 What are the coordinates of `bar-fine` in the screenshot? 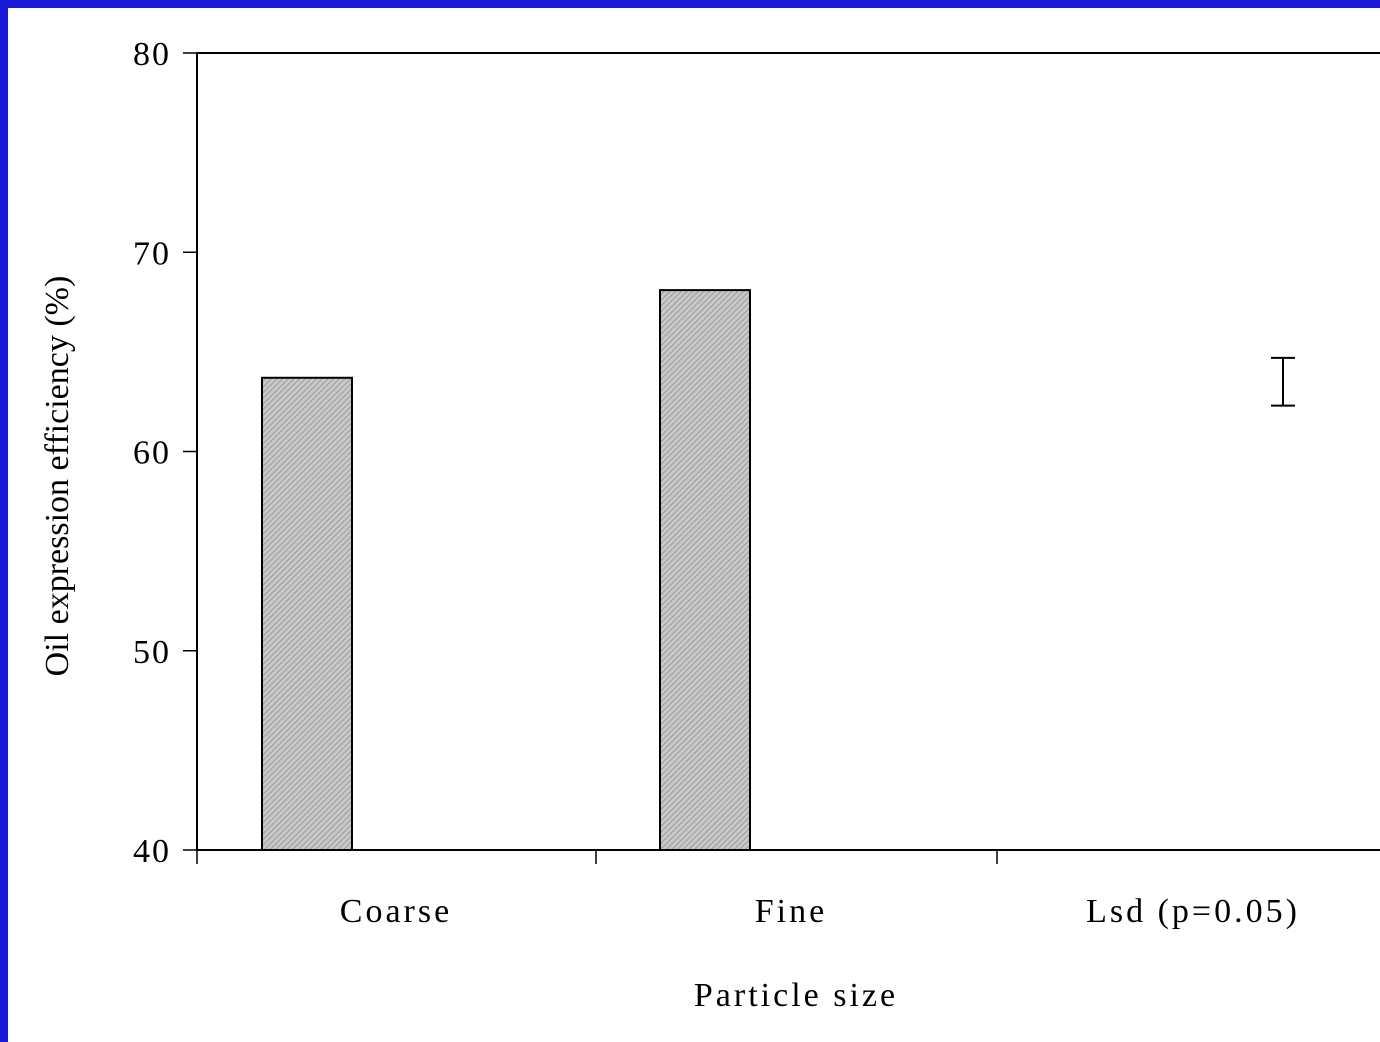 It's located at (705, 570).